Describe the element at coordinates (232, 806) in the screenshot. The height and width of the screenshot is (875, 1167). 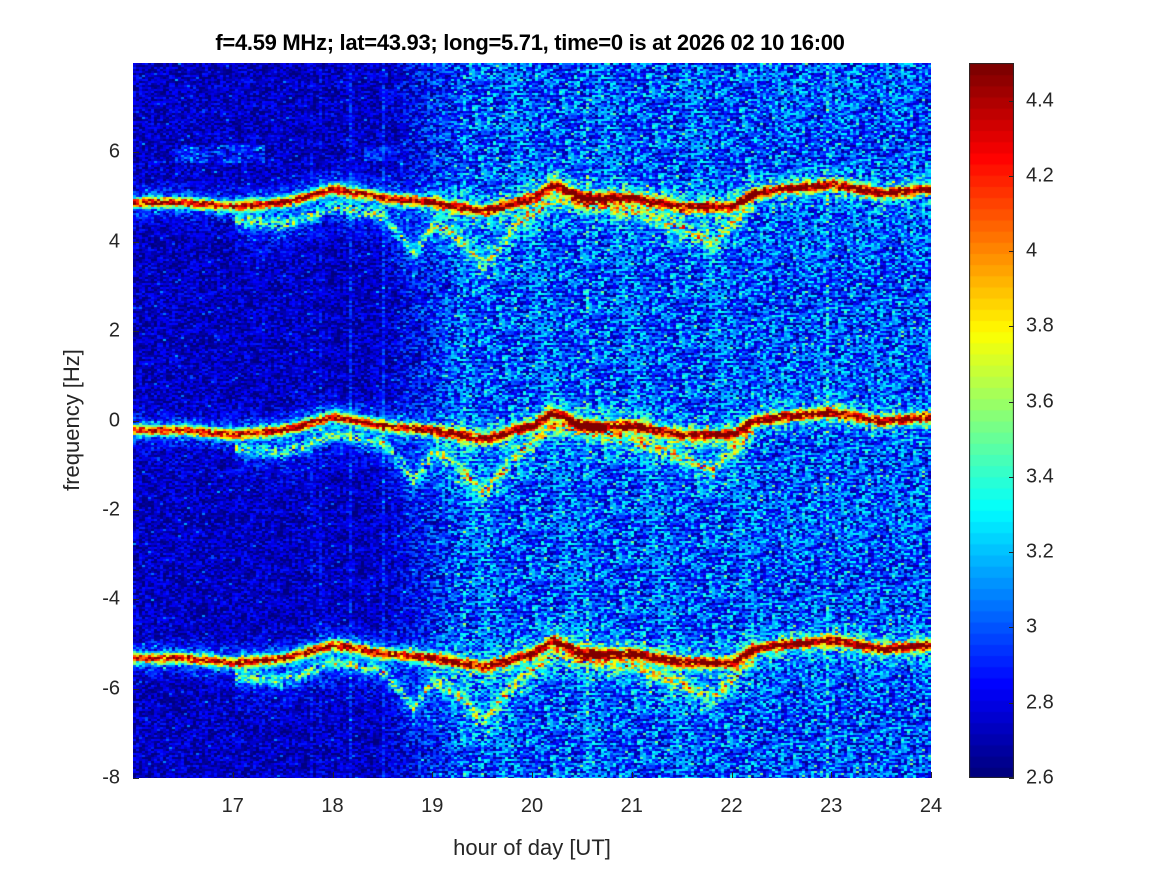
I see `x-tick-label: 17` at that location.